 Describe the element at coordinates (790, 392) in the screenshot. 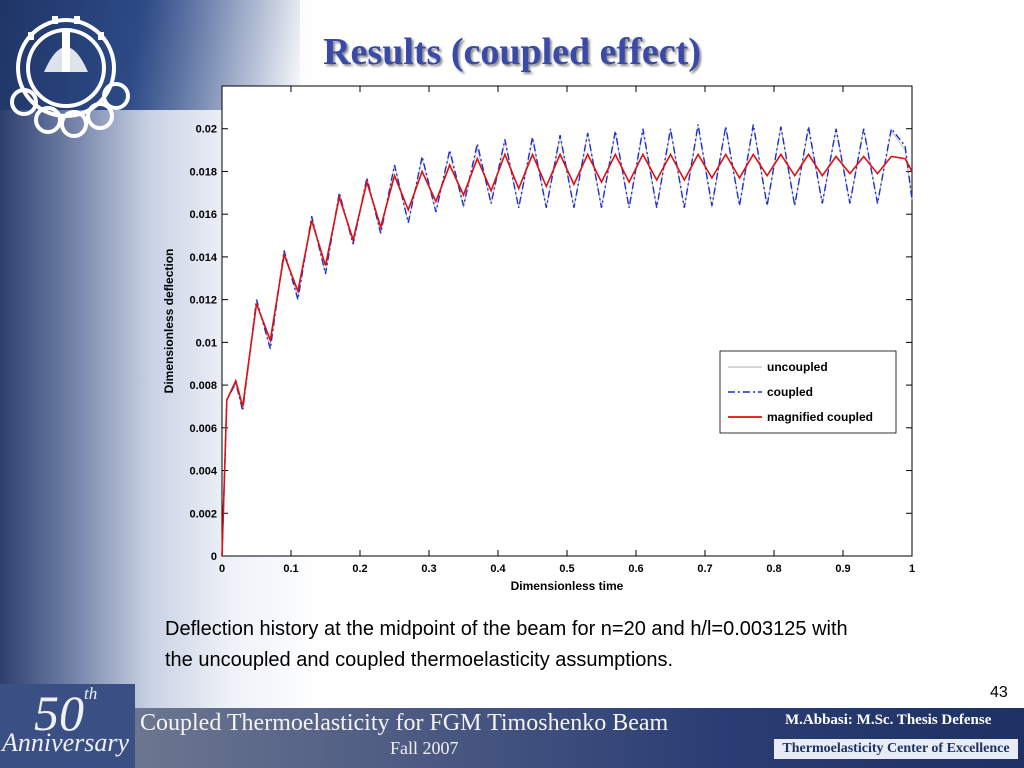

I see `legend-label: coupled` at that location.